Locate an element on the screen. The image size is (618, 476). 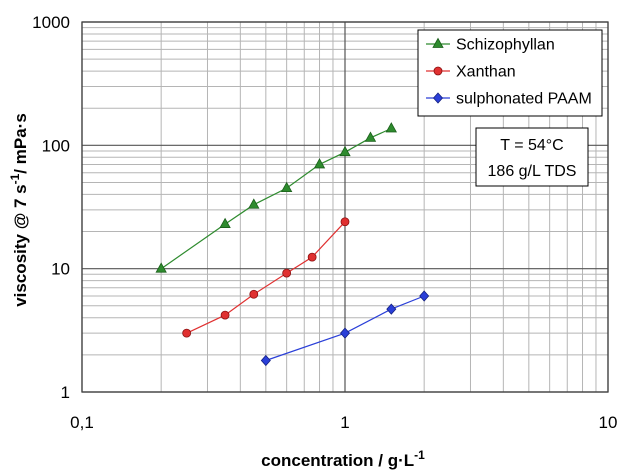
legend-label: Xanthan is located at coordinates (486, 72).